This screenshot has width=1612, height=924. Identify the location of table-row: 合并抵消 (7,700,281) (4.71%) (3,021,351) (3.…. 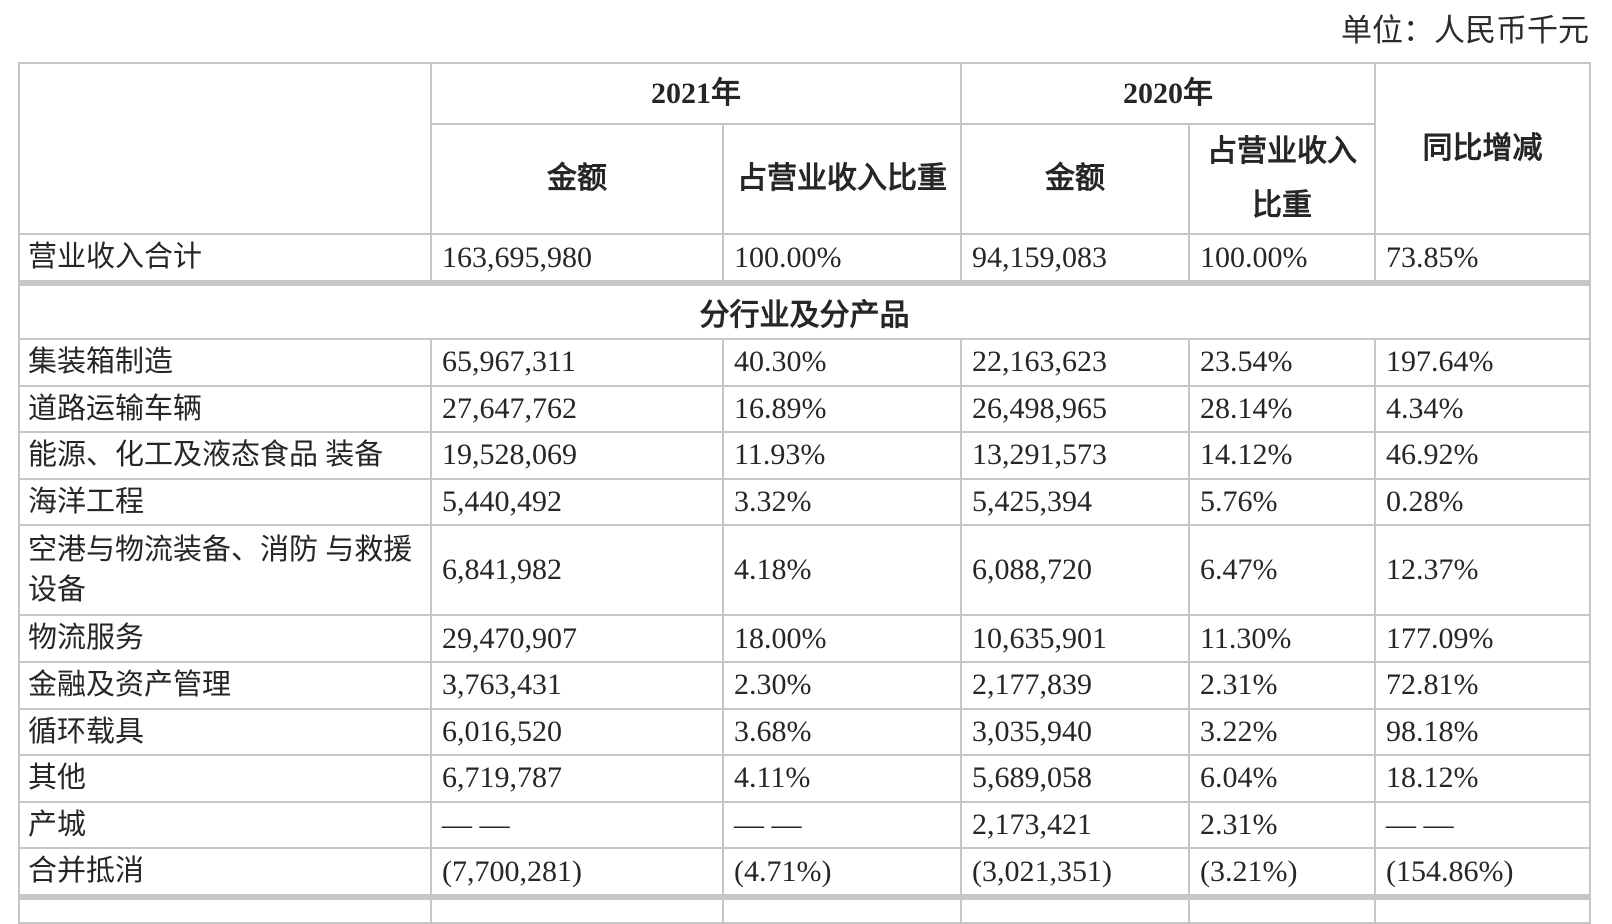
(804, 872).